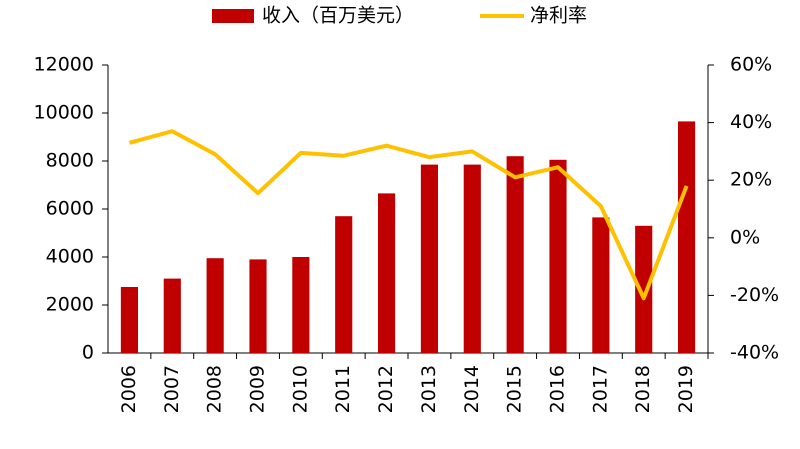 The height and width of the screenshot is (449, 800). Describe the element at coordinates (70, 305) in the screenshot. I see `y-tick-label: 2000` at that location.